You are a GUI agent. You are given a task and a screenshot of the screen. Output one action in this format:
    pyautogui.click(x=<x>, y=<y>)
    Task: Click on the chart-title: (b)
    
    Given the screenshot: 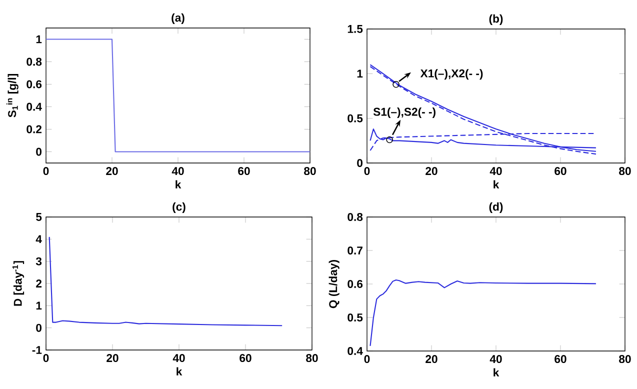 What is the action you would take?
    pyautogui.click(x=496, y=19)
    